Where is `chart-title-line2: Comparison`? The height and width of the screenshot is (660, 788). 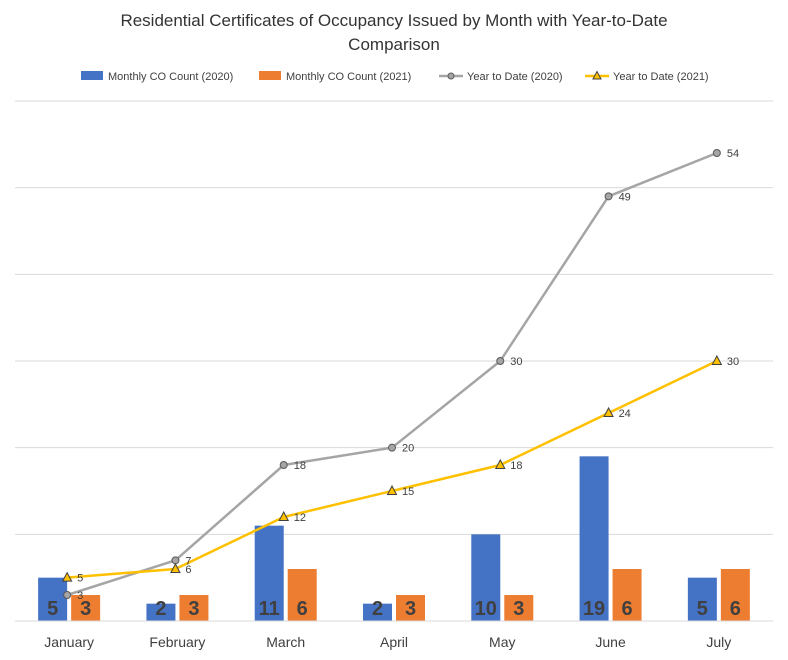
chart-title-line2: Comparison is located at coordinates (394, 44).